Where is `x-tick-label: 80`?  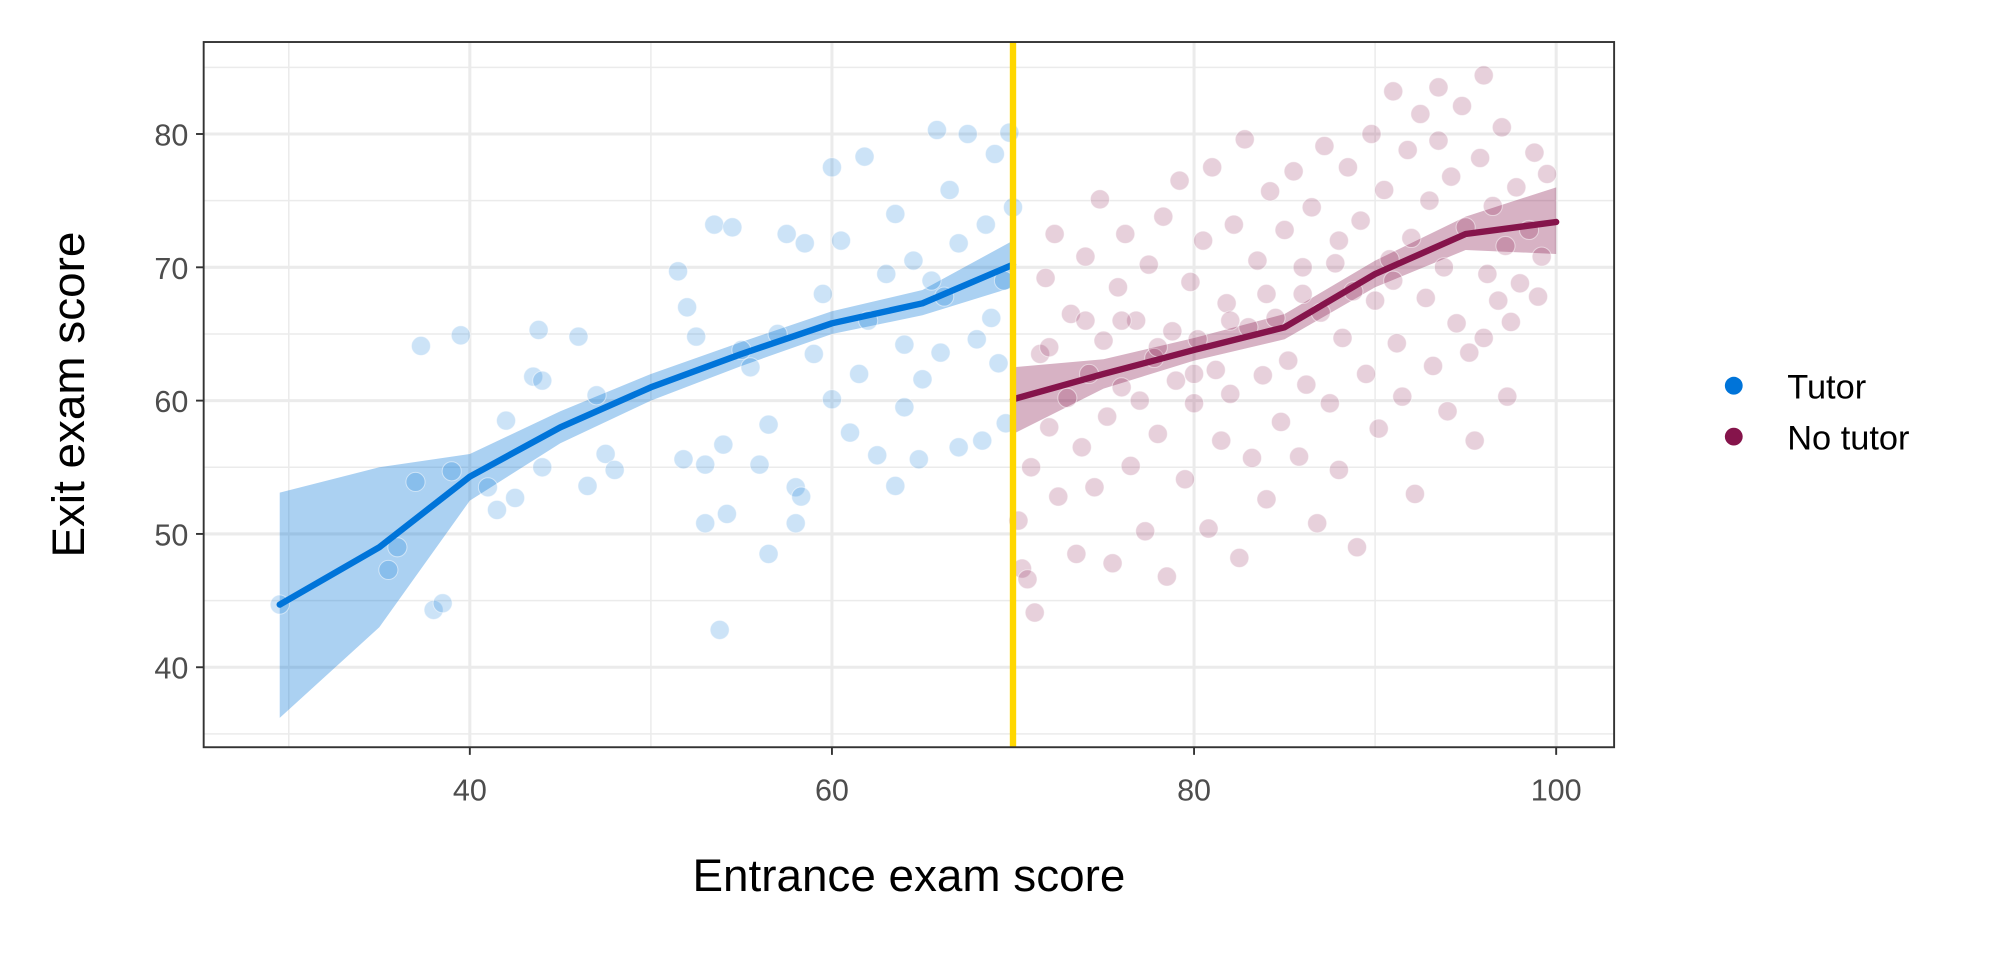
x-tick-label: 80 is located at coordinates (1194, 791).